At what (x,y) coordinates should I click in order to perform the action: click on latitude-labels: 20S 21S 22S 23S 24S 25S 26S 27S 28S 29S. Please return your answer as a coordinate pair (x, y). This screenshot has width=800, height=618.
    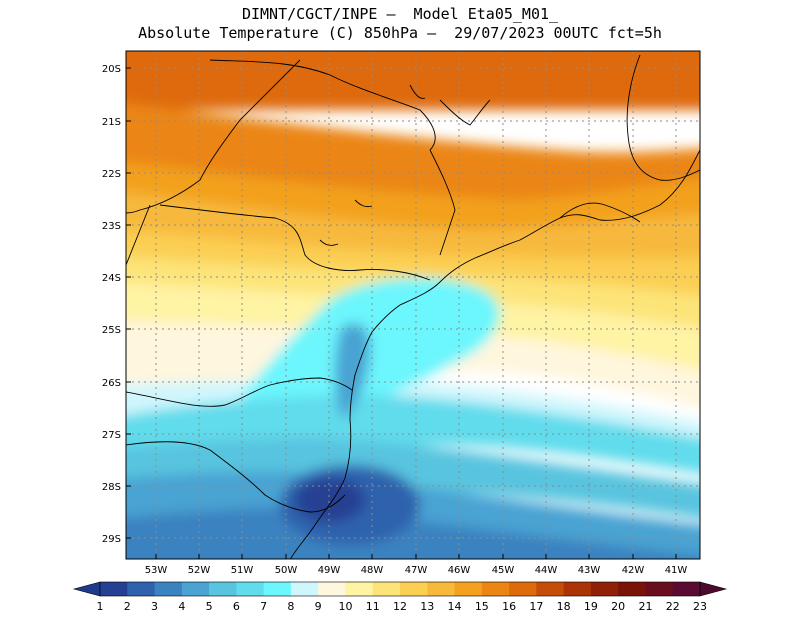
    Looking at the image, I should click on (116, 304).